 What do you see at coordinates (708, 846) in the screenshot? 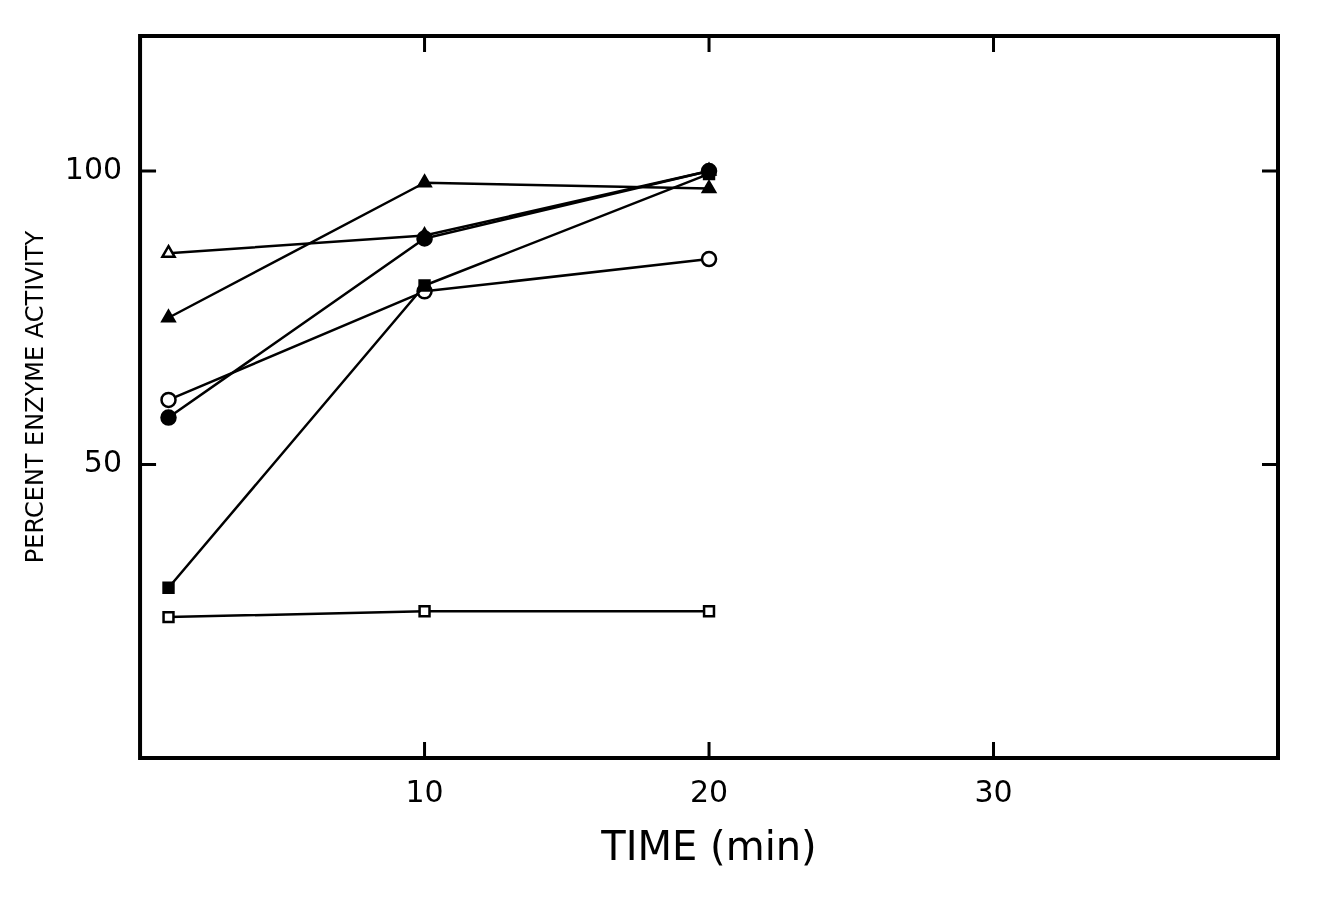
I see `x-axis-title: TIME (min)` at bounding box center [708, 846].